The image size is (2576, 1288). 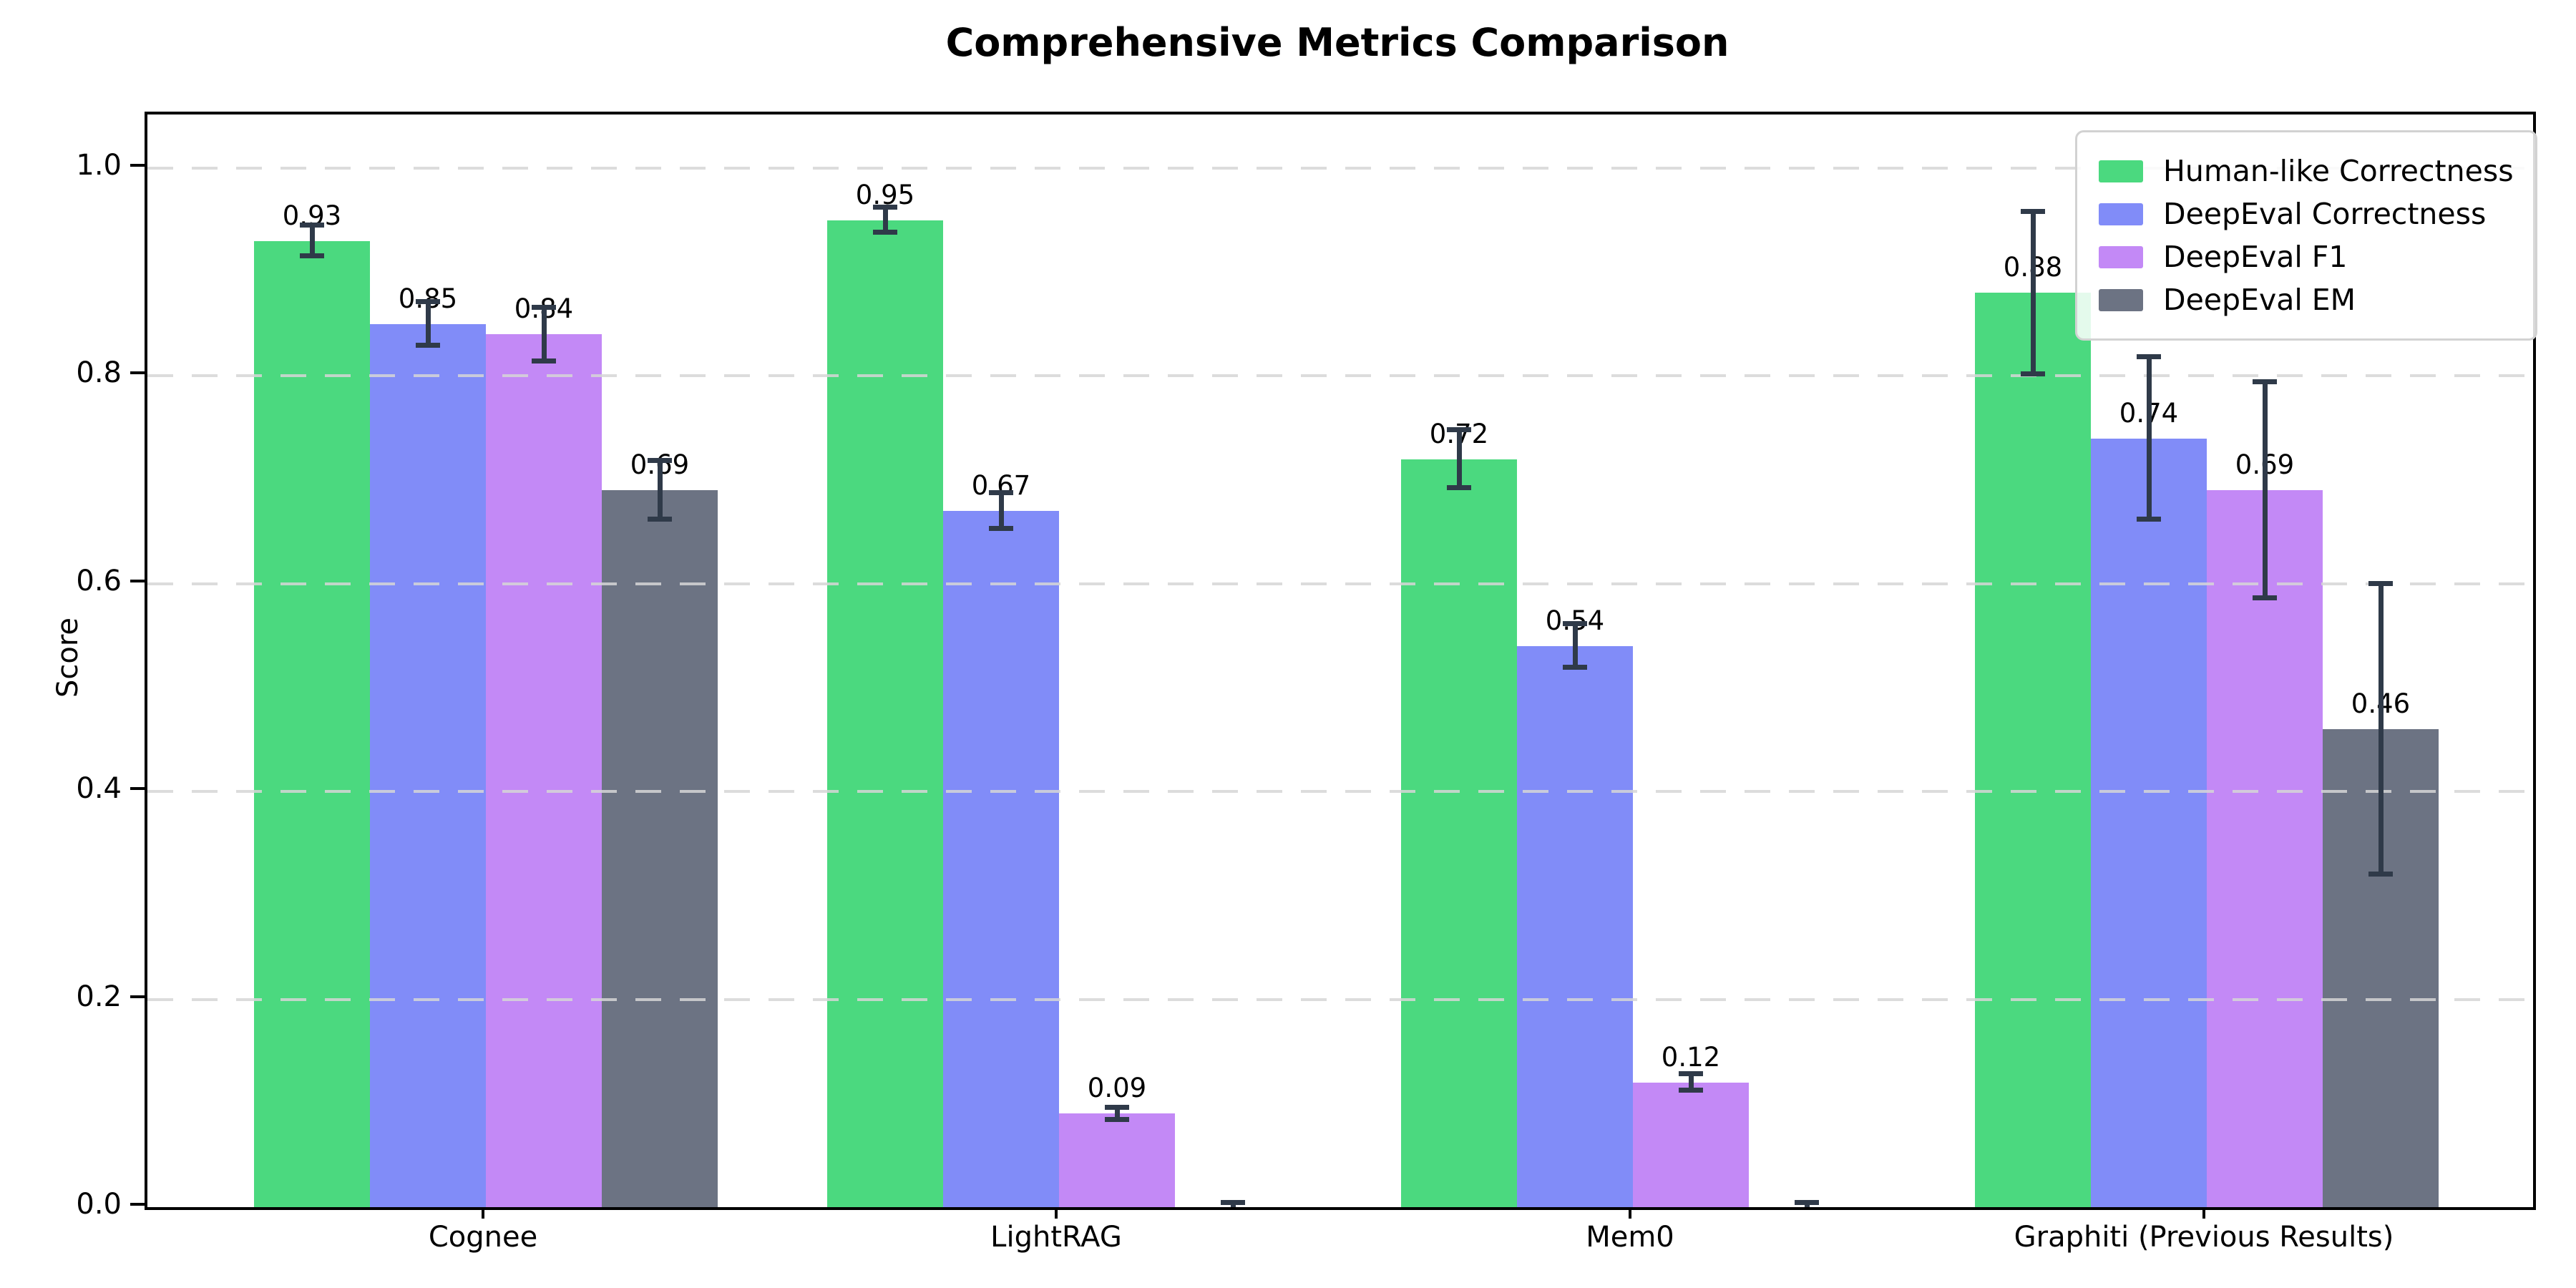 I want to click on bar-DeepEval F1-LightRAG, so click(x=1117, y=1160).